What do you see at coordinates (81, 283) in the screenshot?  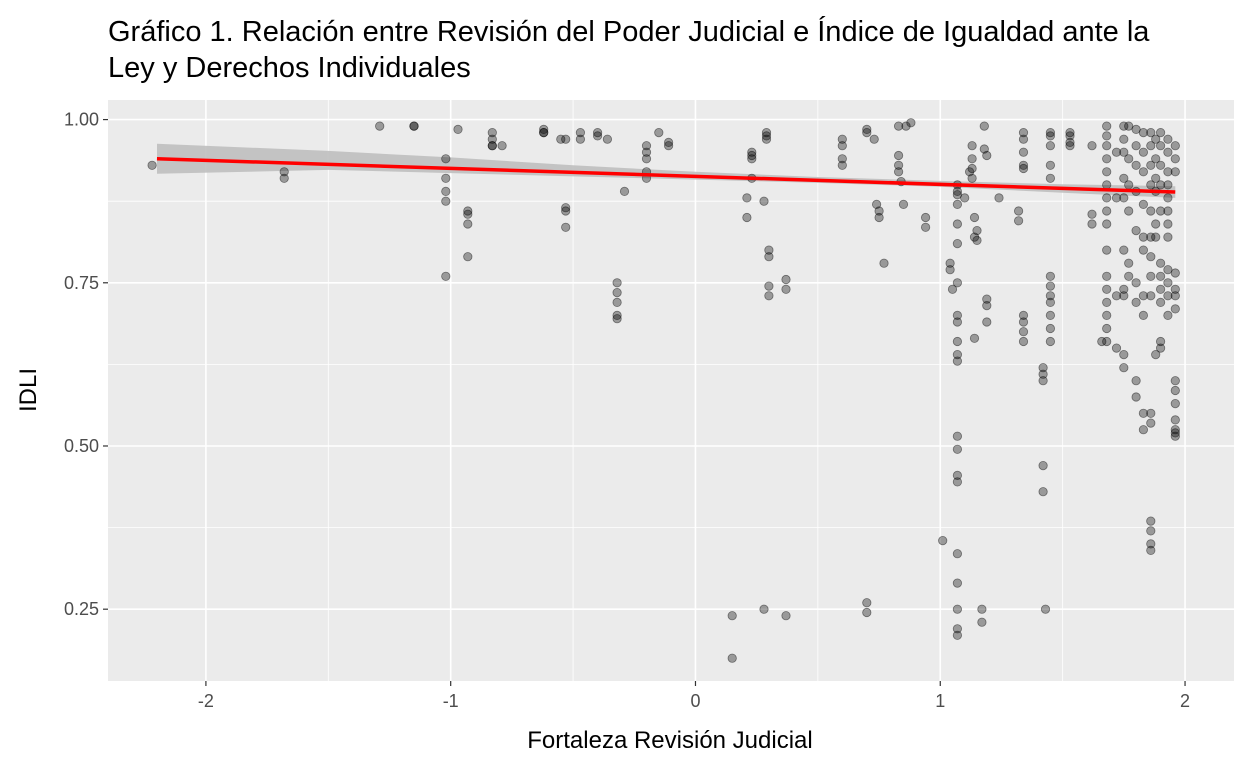 I see `y-tick-label: 0.75` at bounding box center [81, 283].